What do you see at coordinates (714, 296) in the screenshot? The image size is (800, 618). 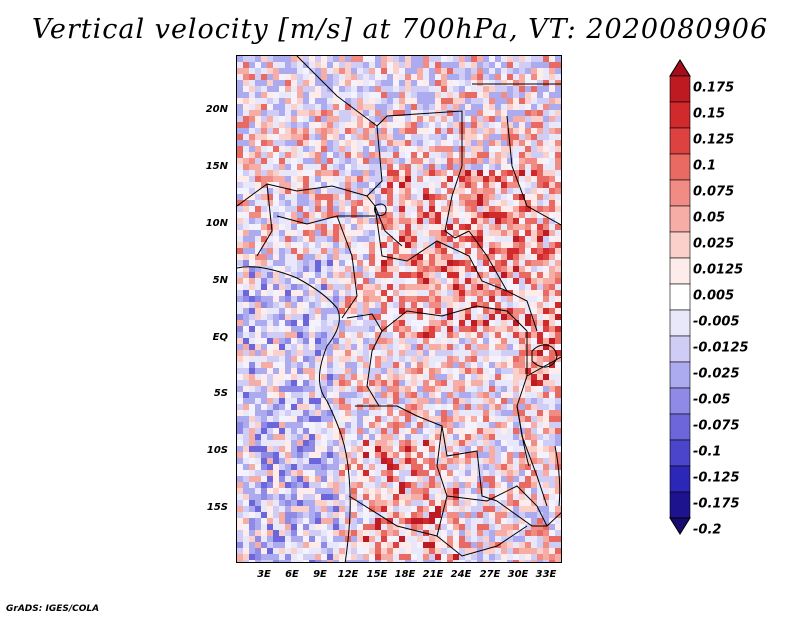 I see `colorbar-label: 0.005` at bounding box center [714, 296].